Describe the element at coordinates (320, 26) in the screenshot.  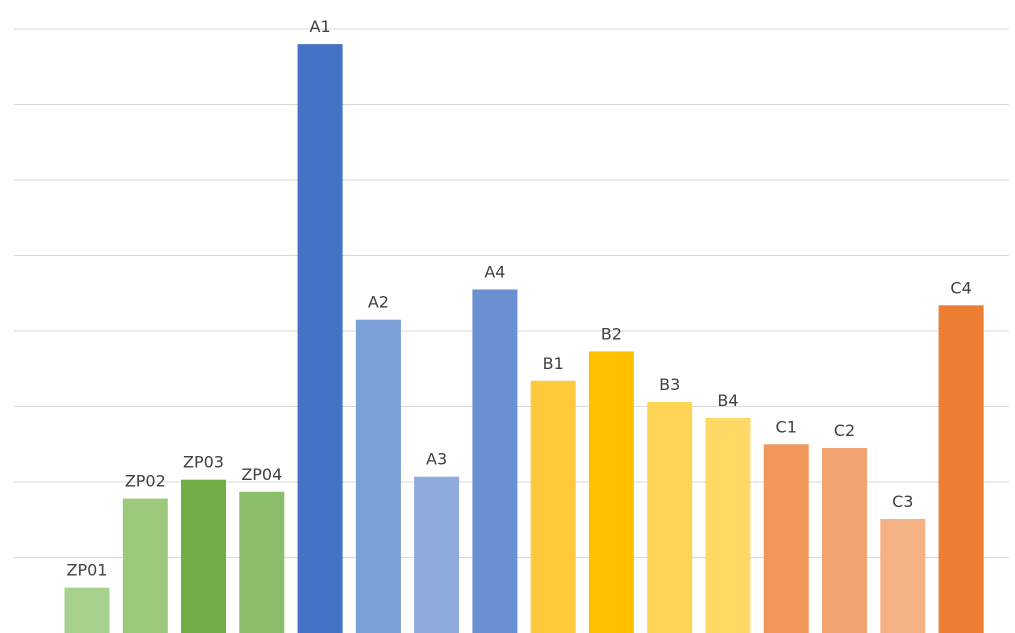
I see `bar-label-a1: A1` at that location.